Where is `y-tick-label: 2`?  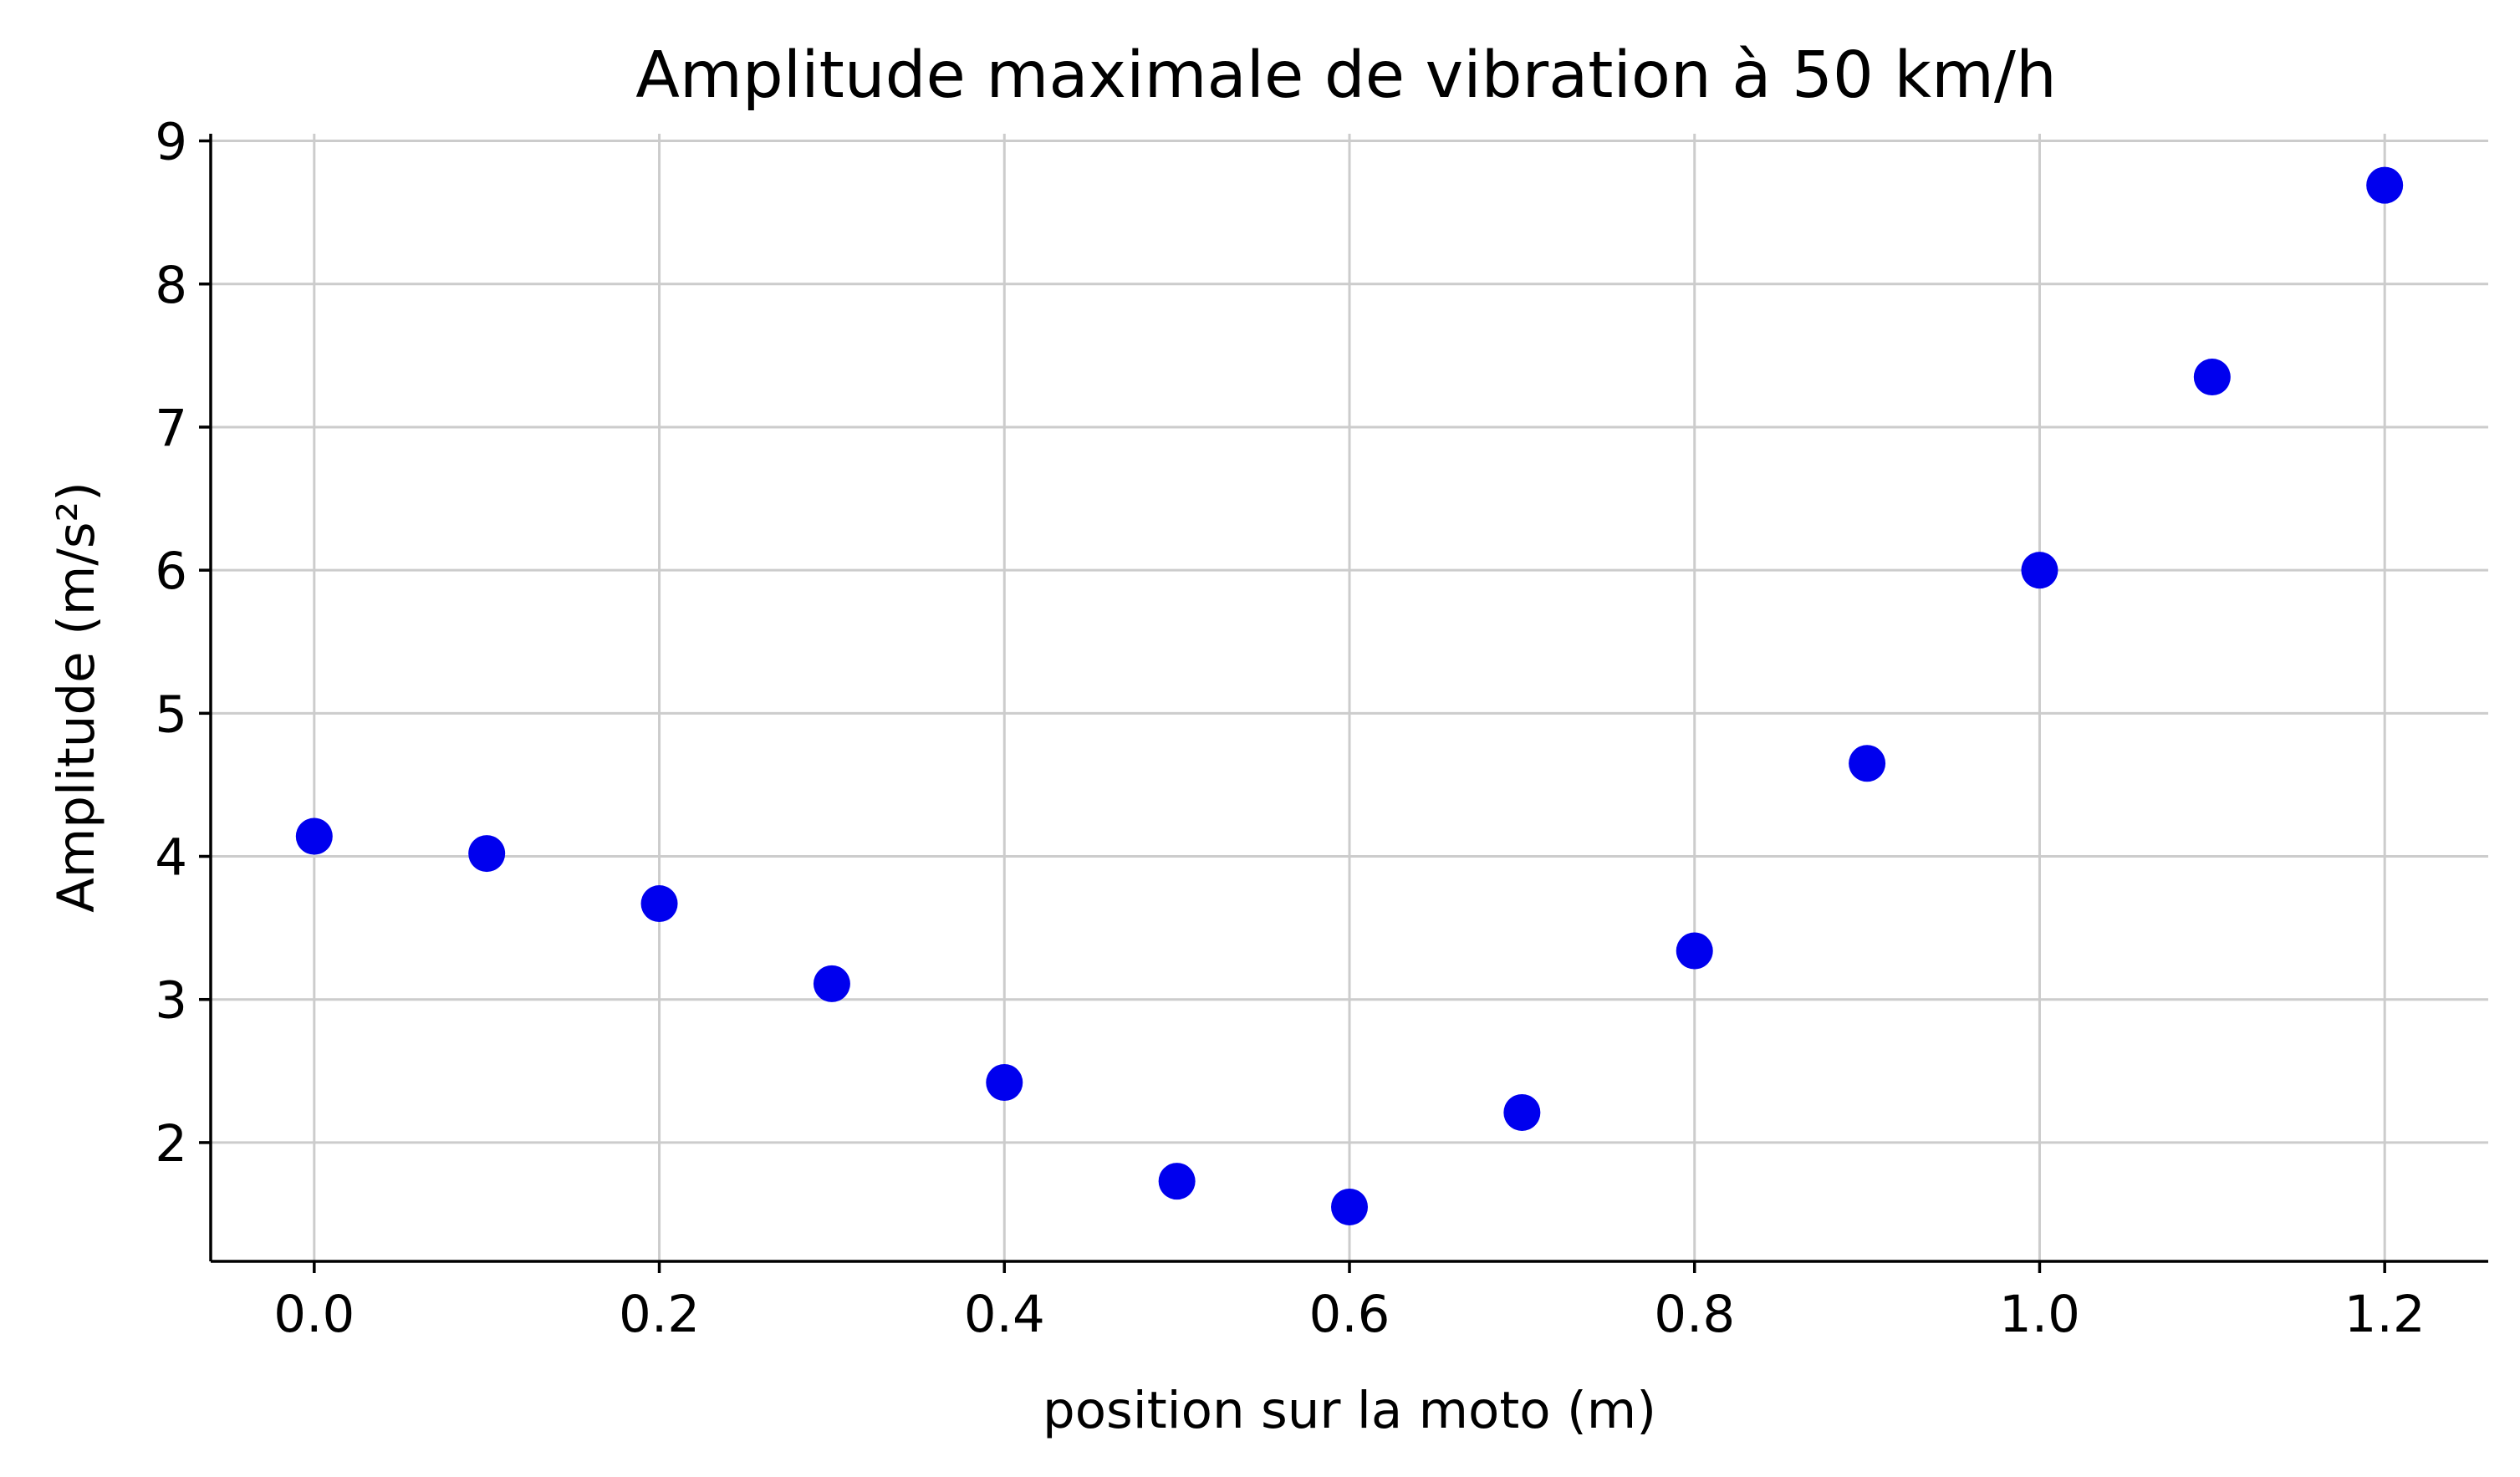 y-tick-label: 2 is located at coordinates (171, 1144).